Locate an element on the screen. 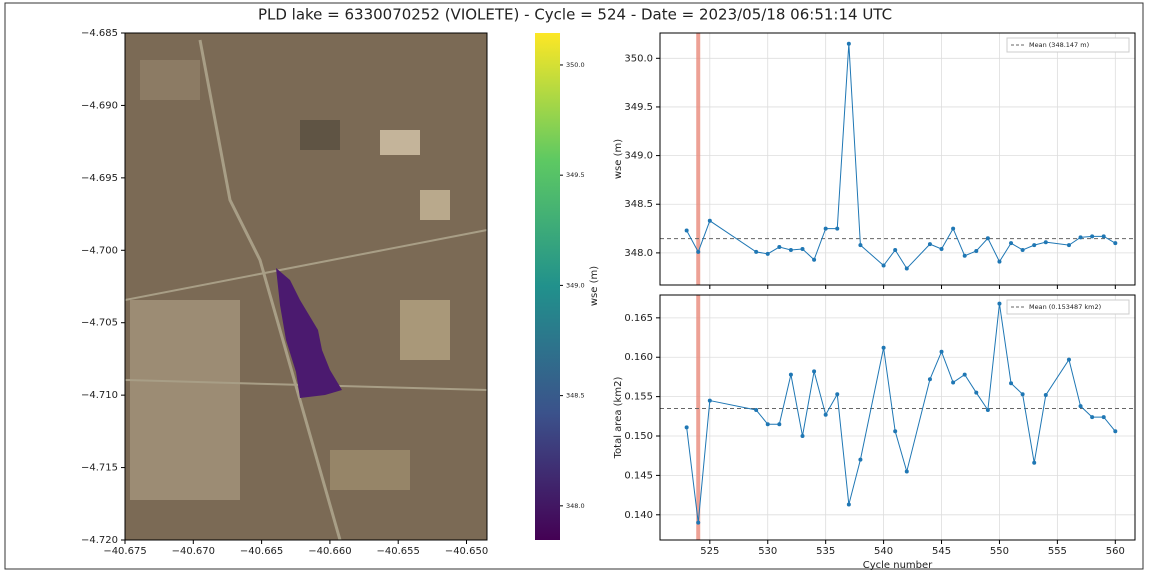 The height and width of the screenshot is (572, 1149). colorbar-tick-label: 349.5 is located at coordinates (575, 175).